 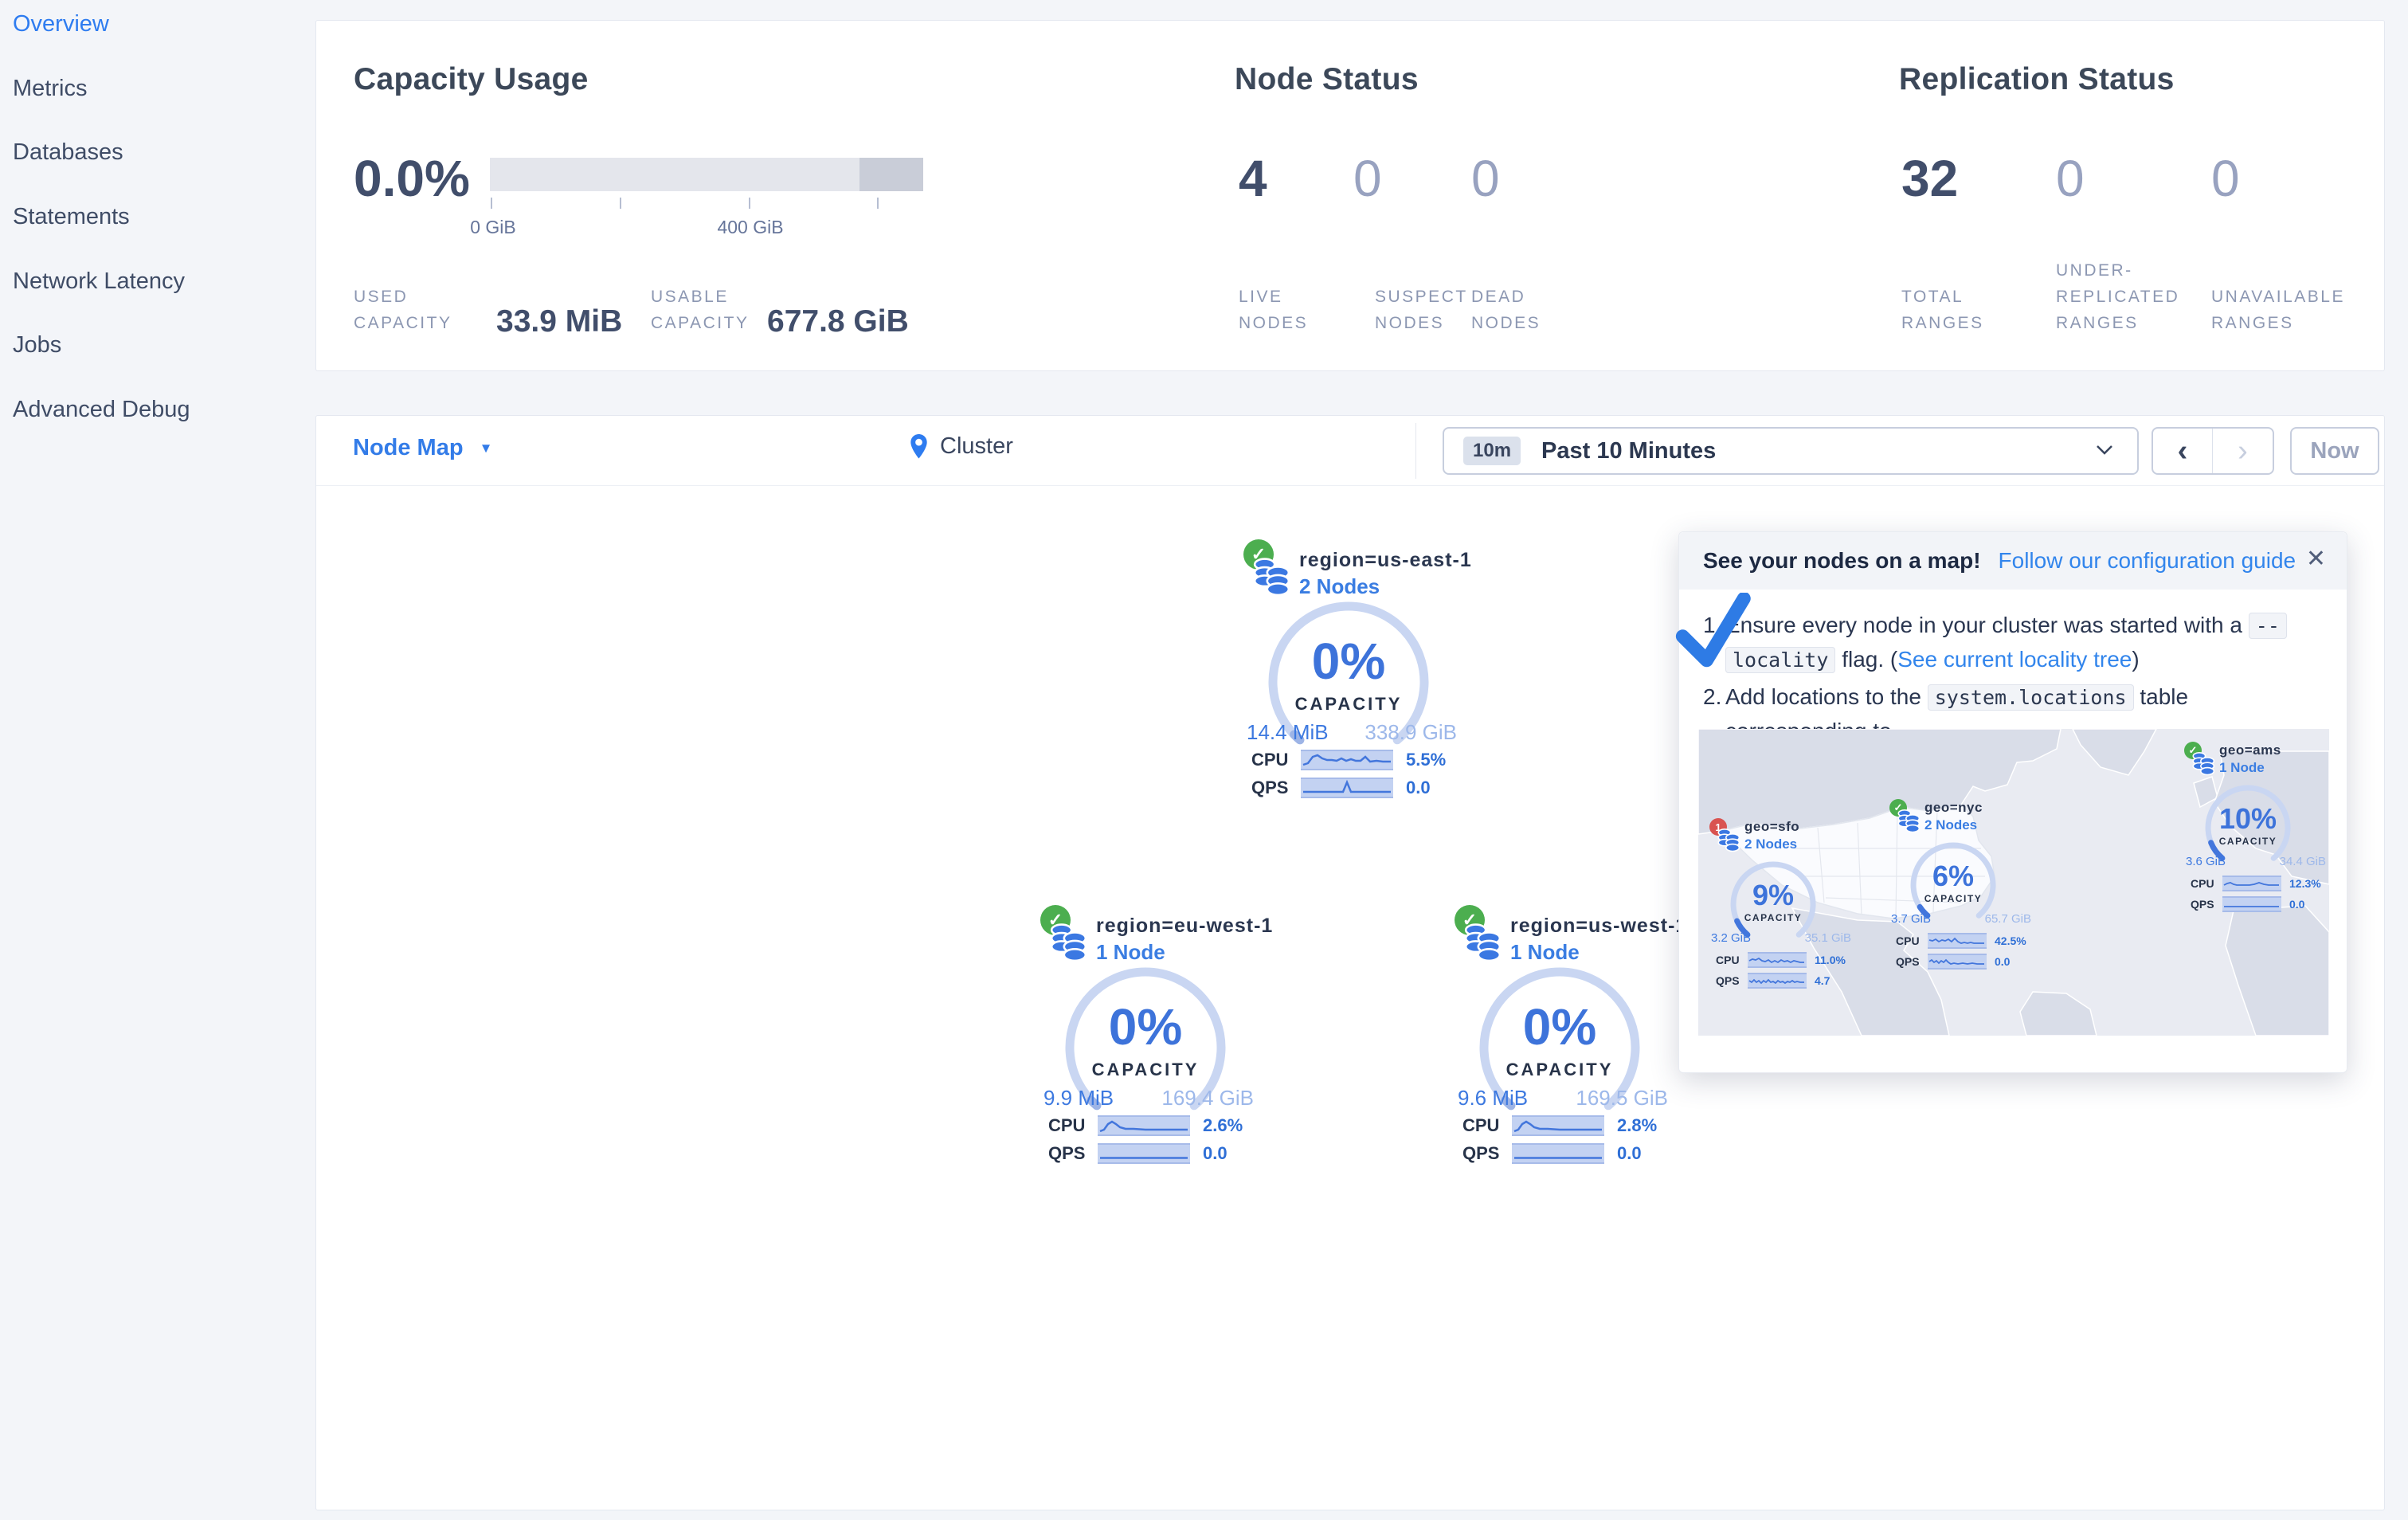 What do you see at coordinates (2147, 560) in the screenshot?
I see `configuration-guide-link: Follow our configuration guide` at bounding box center [2147, 560].